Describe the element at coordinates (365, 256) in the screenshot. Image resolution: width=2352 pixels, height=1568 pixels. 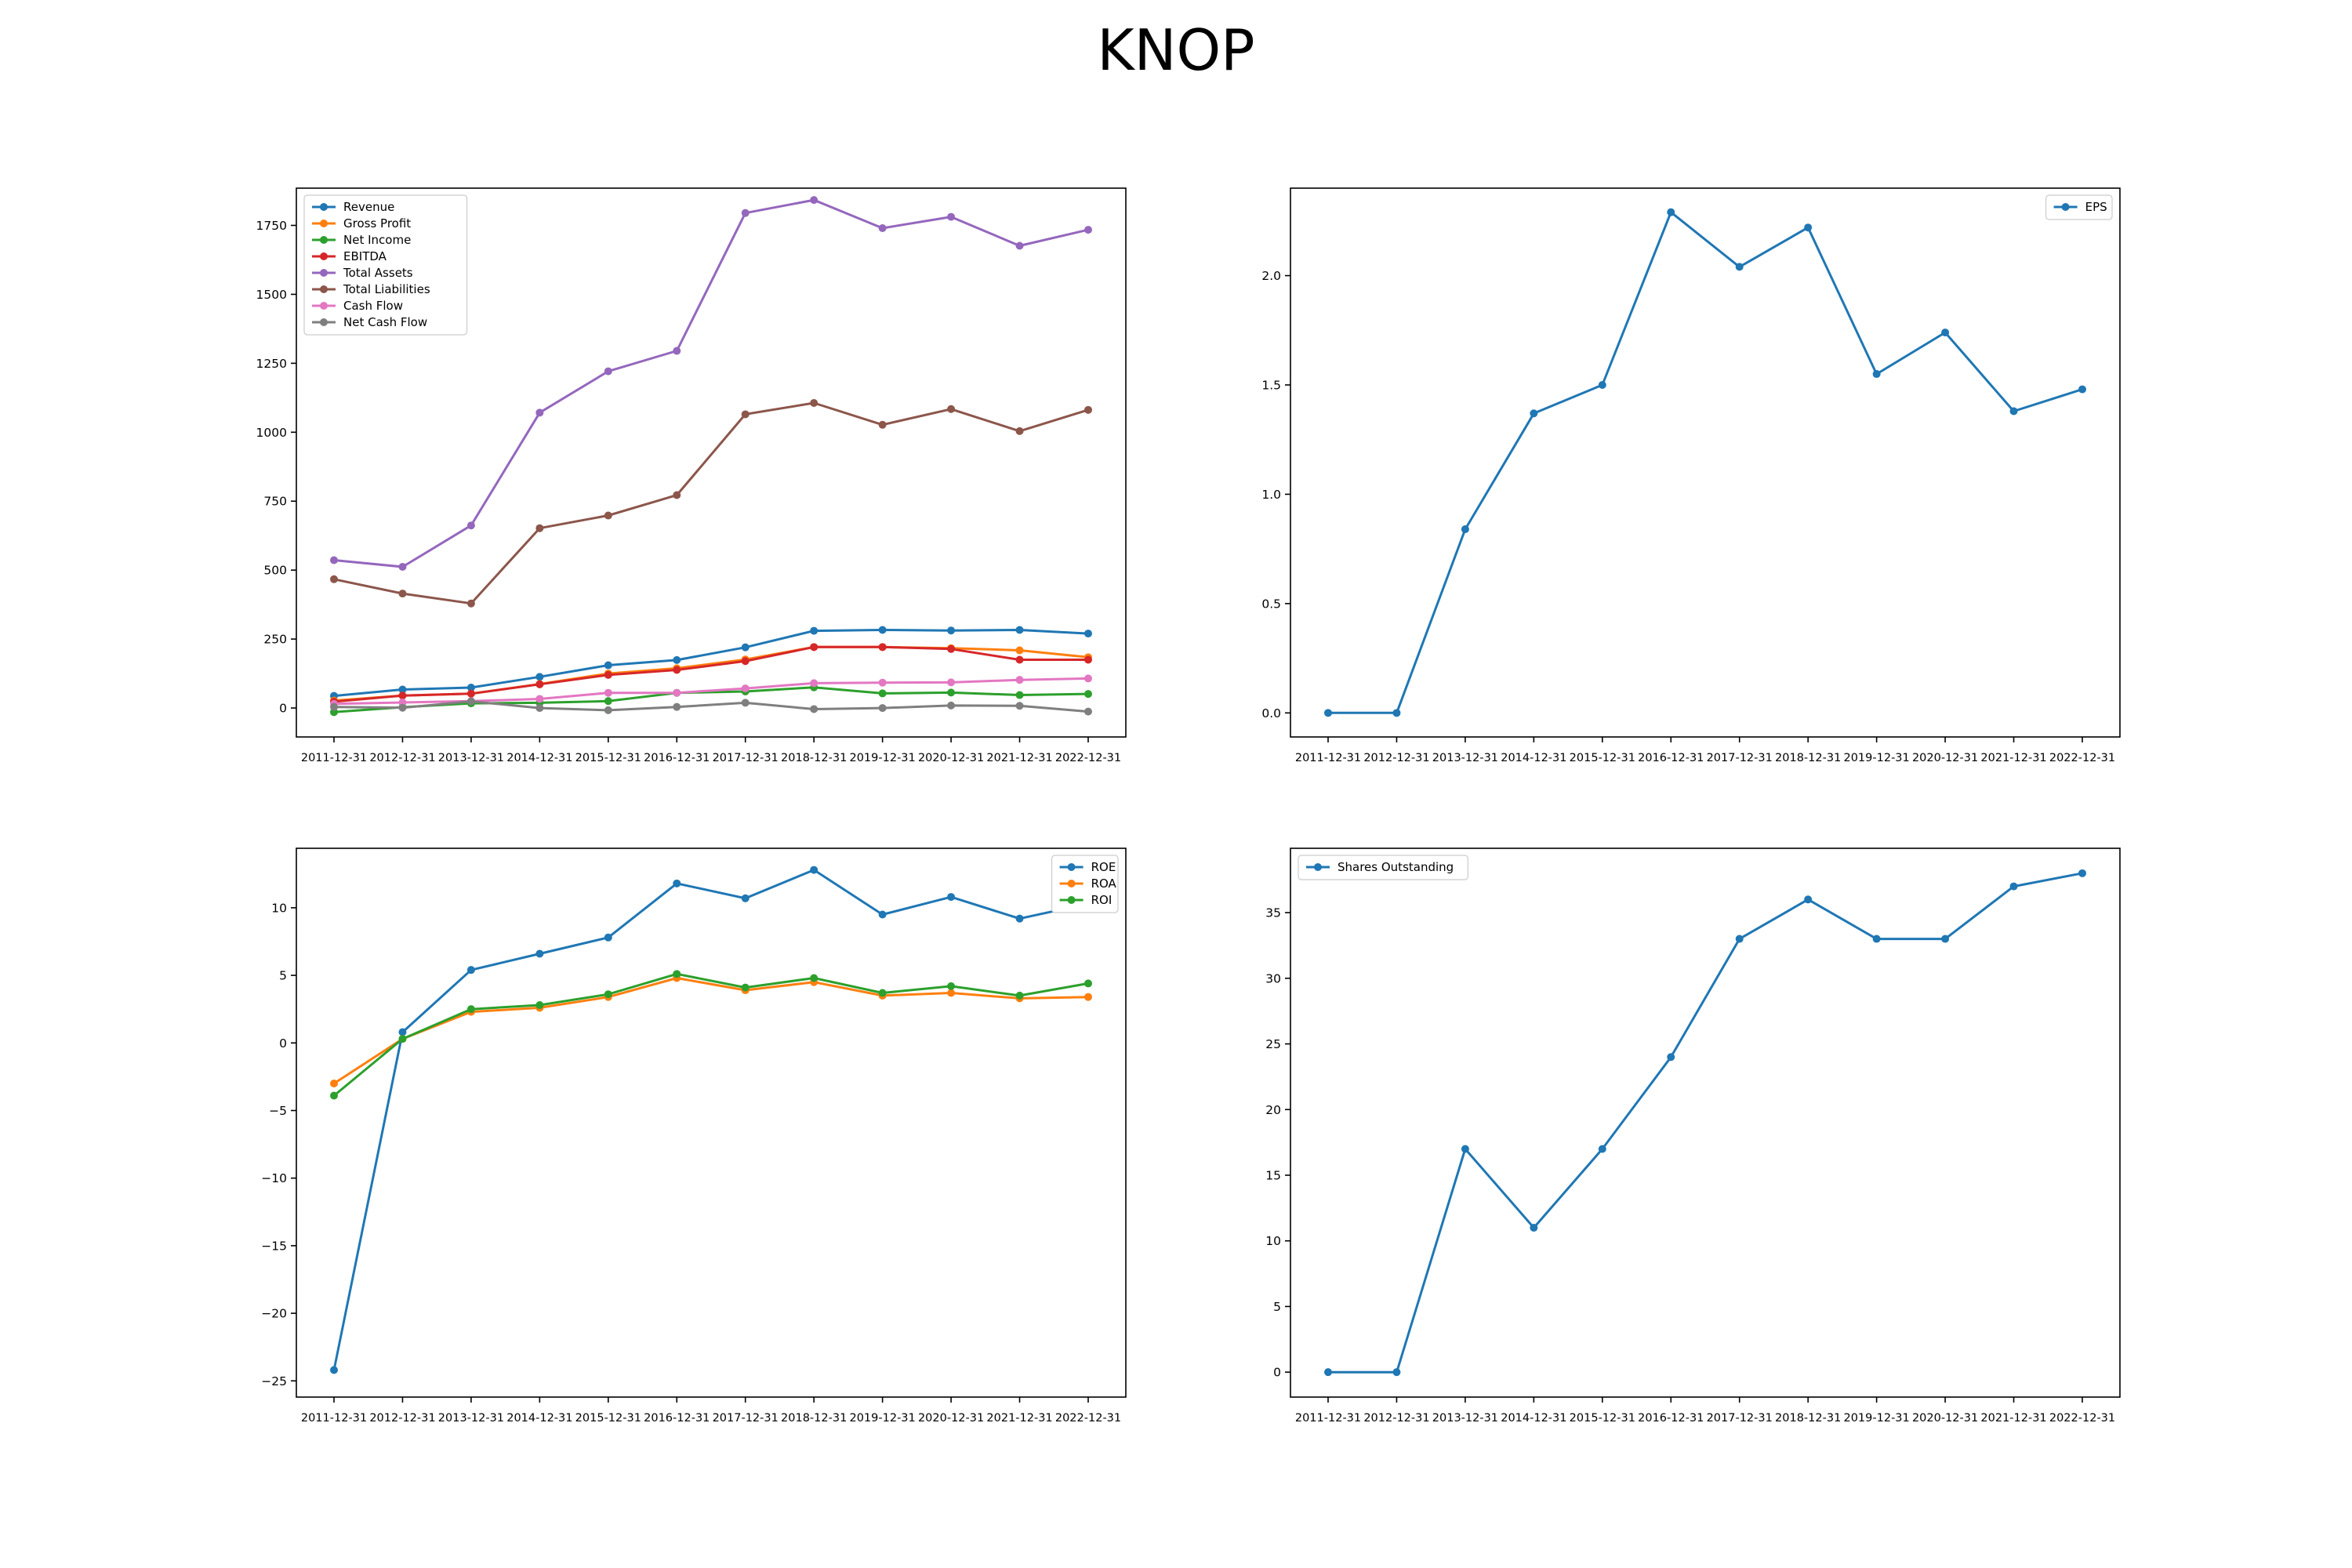
I see `legend-label: EBITDA` at that location.